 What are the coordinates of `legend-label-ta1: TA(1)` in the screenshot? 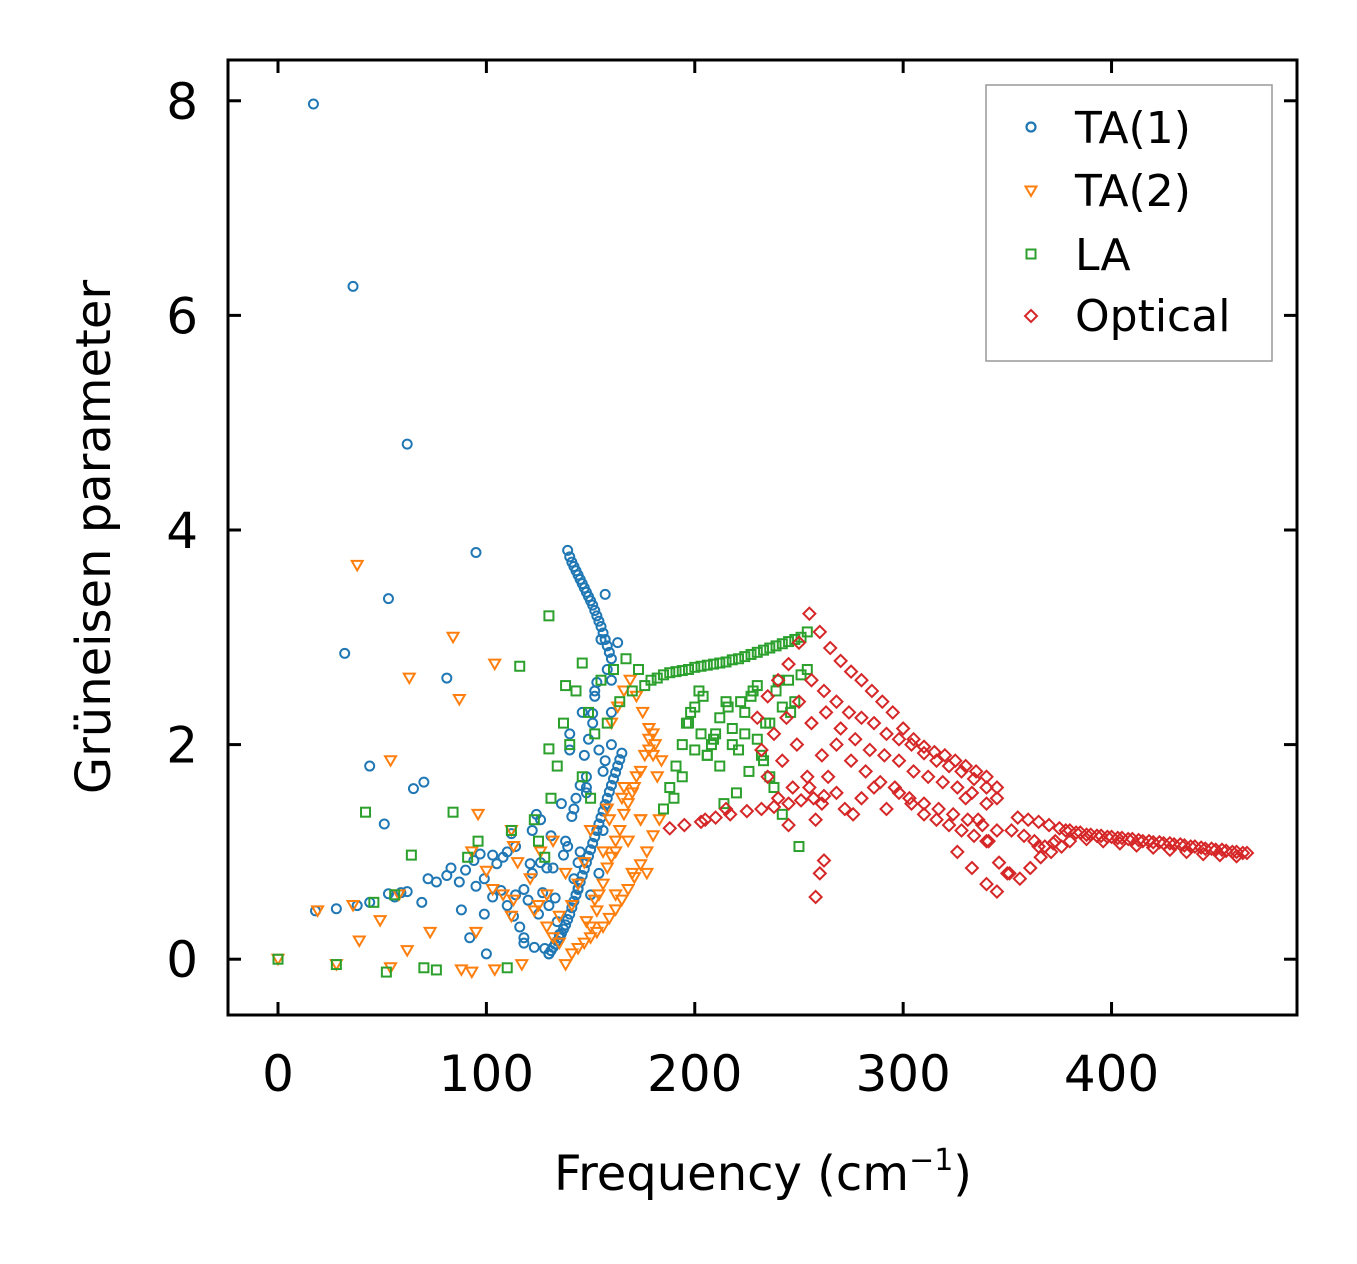 It's located at (1132, 128).